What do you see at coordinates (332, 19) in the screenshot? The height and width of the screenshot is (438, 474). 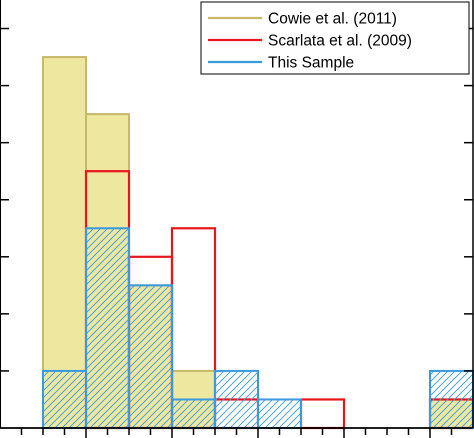 I see `legend-label-cowie-et-al-2011: Cowie et al. (2011)` at bounding box center [332, 19].